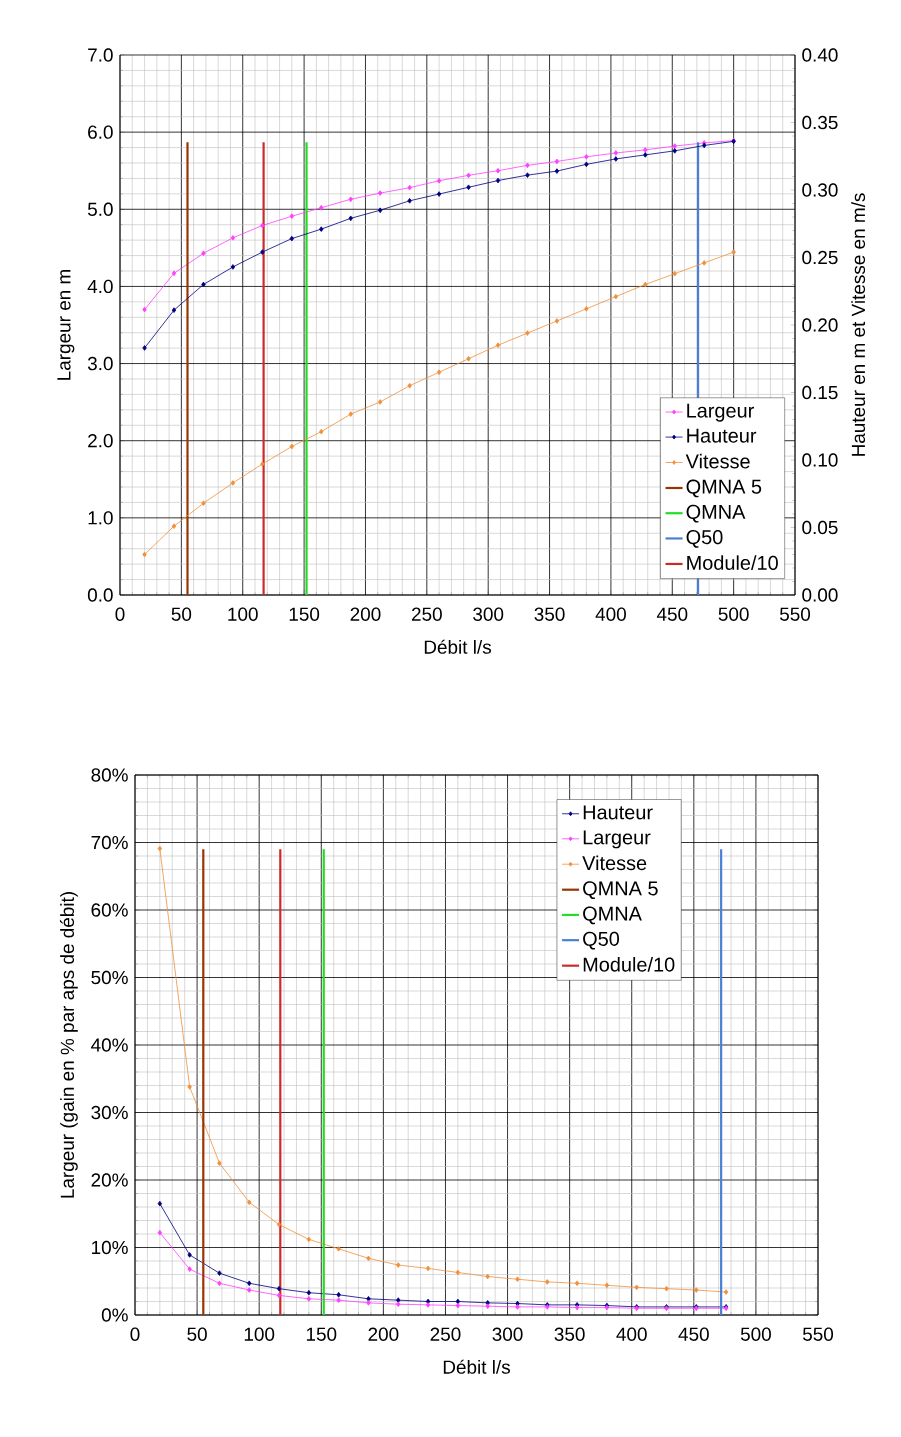  What do you see at coordinates (114, 1315) in the screenshot?
I see `y-tick-label: 0%` at bounding box center [114, 1315].